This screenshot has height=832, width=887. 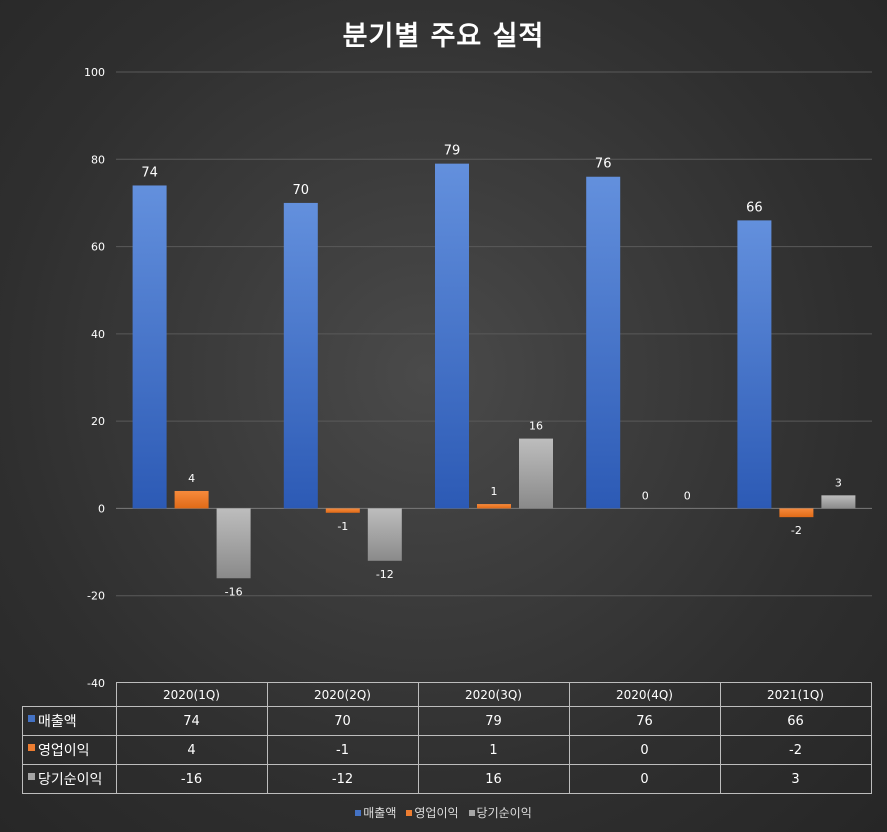 I want to click on data-label: -16, so click(x=234, y=591).